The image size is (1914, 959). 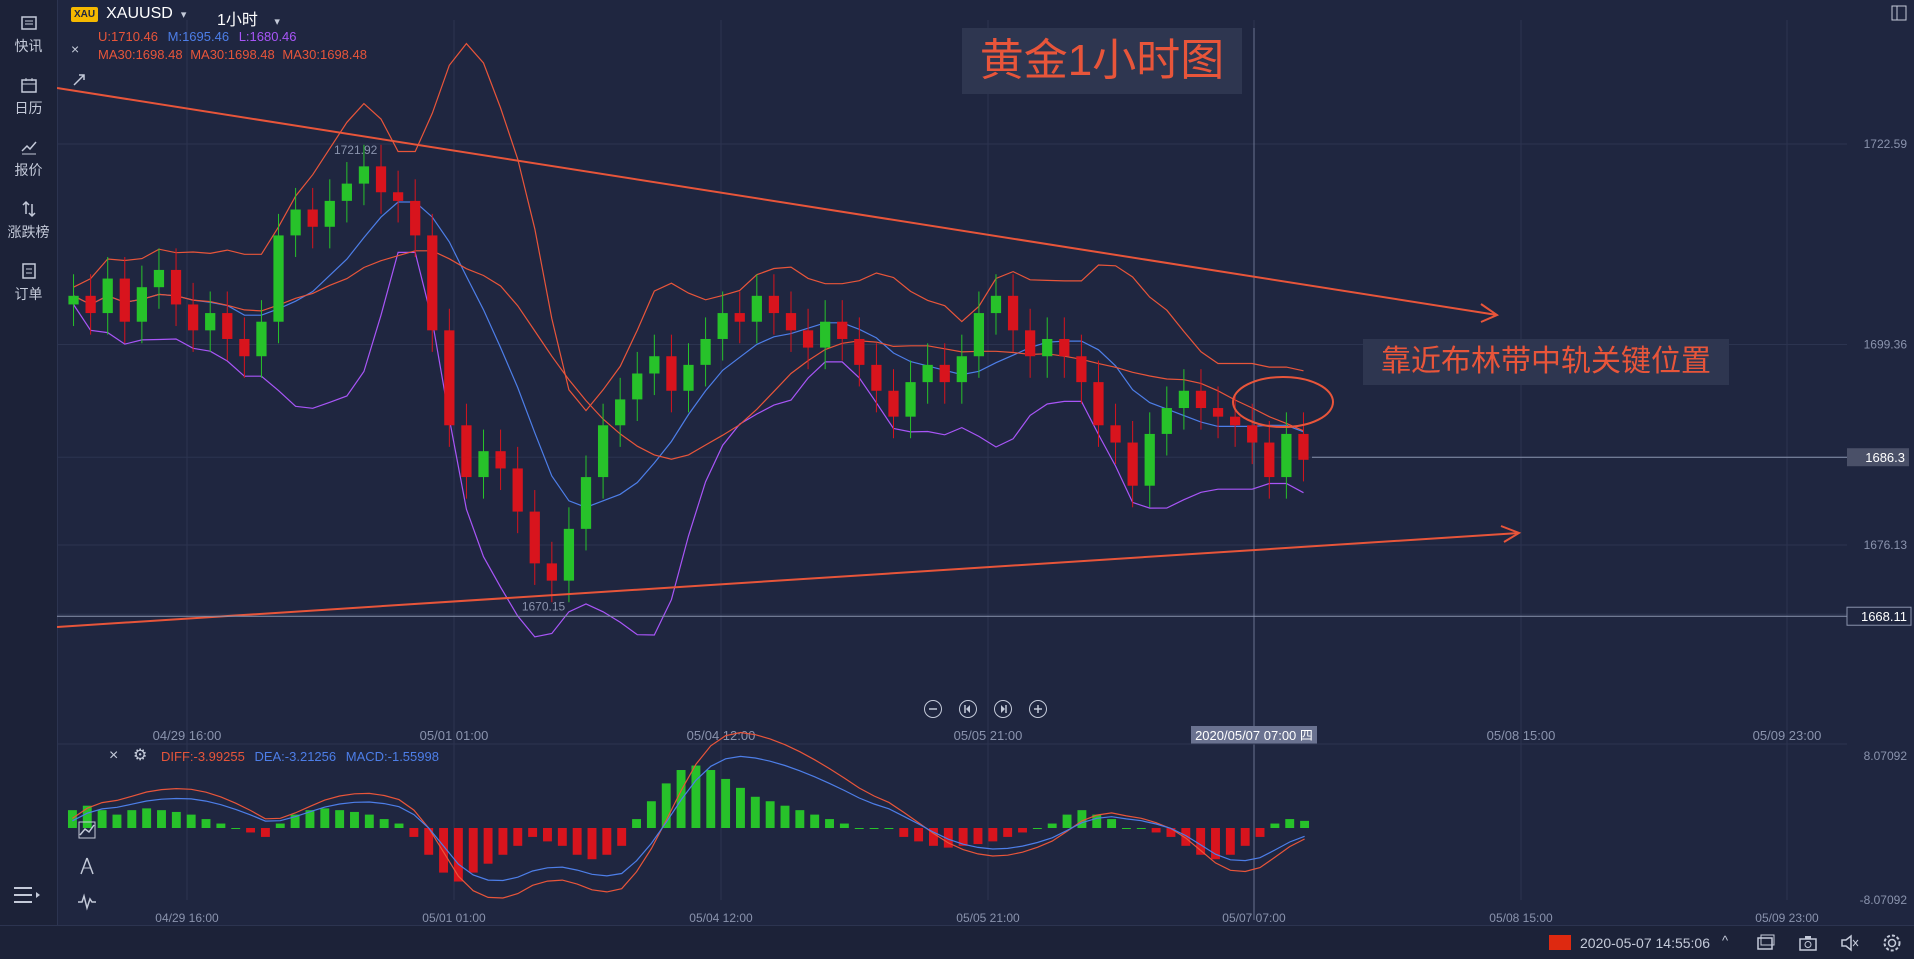 I want to click on oscillator-icon, so click(x=87, y=902).